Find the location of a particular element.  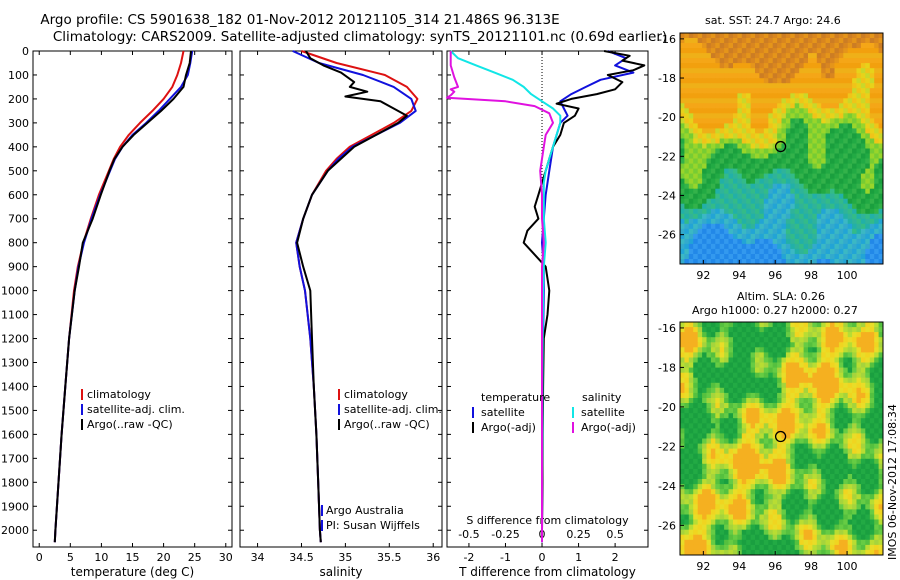

sal-xtick-label: 35.5 is located at coordinates (389, 557).